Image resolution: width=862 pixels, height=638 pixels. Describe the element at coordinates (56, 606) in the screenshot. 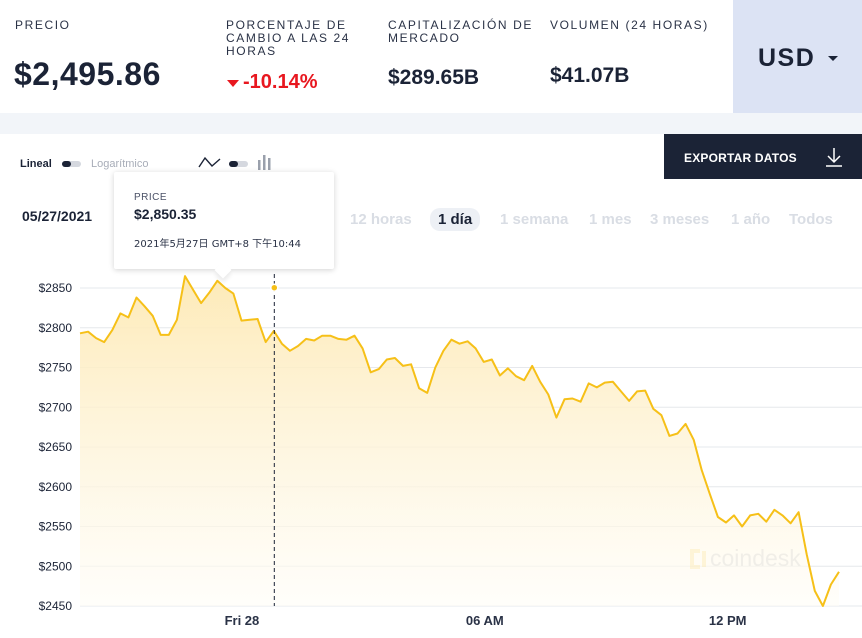

I see `y-tick-label: $2450` at that location.